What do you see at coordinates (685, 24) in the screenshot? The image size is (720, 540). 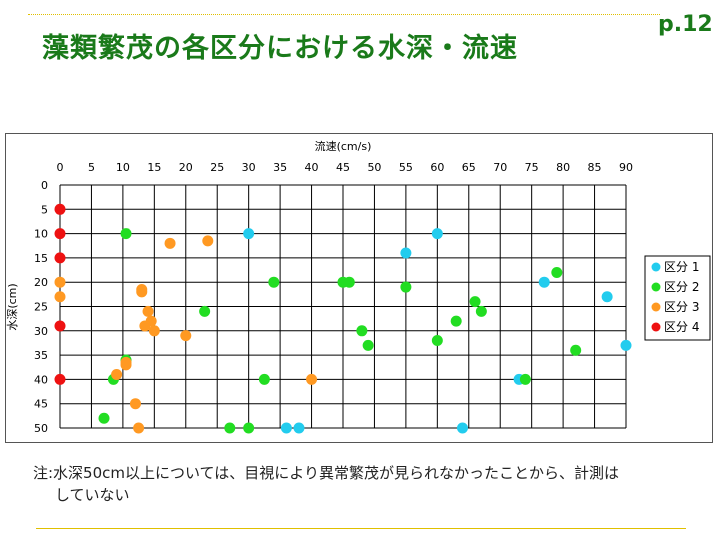 I see `page-number: p.12` at bounding box center [685, 24].